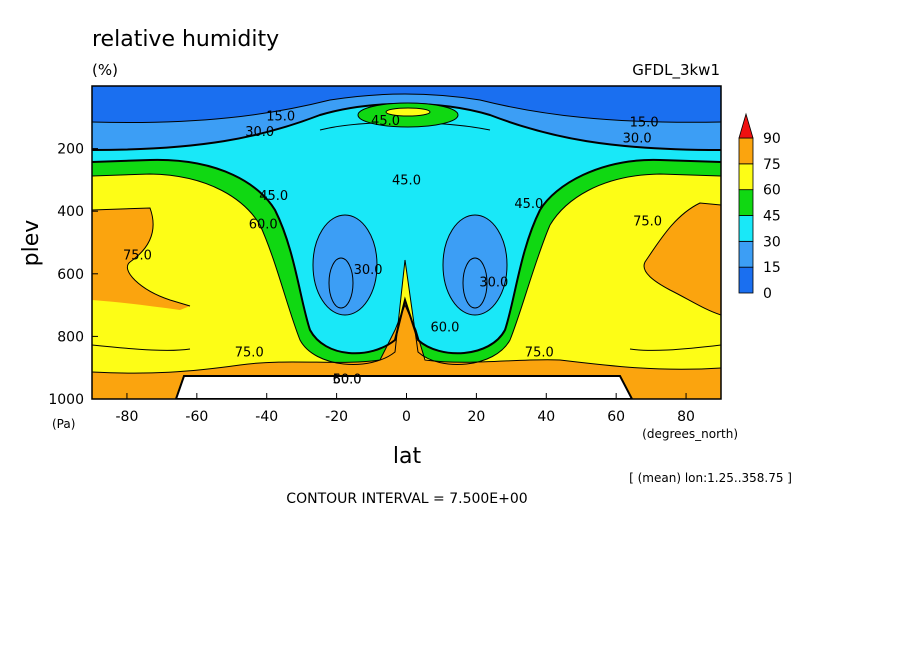 The height and width of the screenshot is (654, 904). I want to click on colorbar-level-label: 0, so click(767, 294).